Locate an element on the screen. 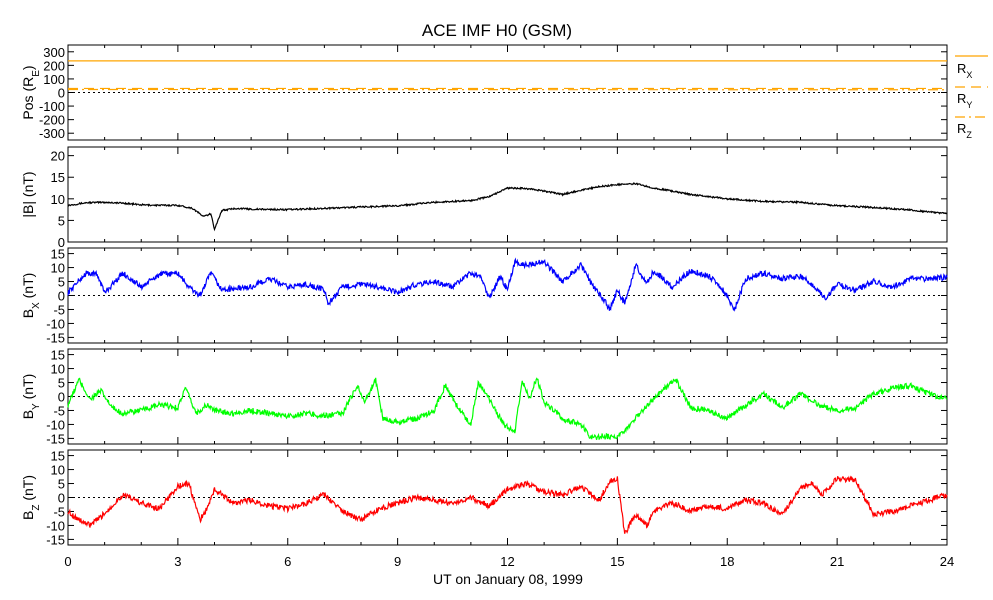  series-line-by is located at coordinates (507, 409).